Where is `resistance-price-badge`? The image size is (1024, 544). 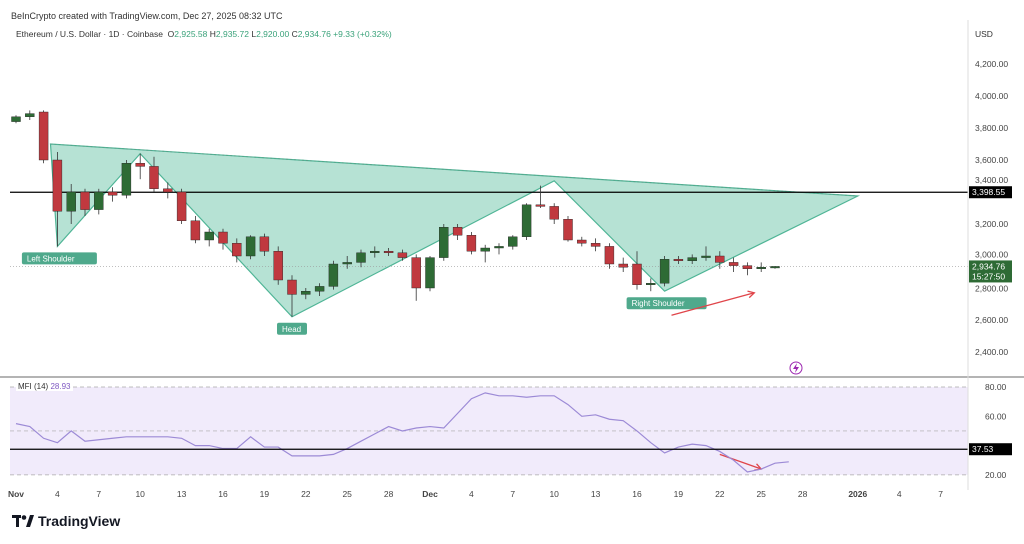 resistance-price-badge is located at coordinates (990, 192).